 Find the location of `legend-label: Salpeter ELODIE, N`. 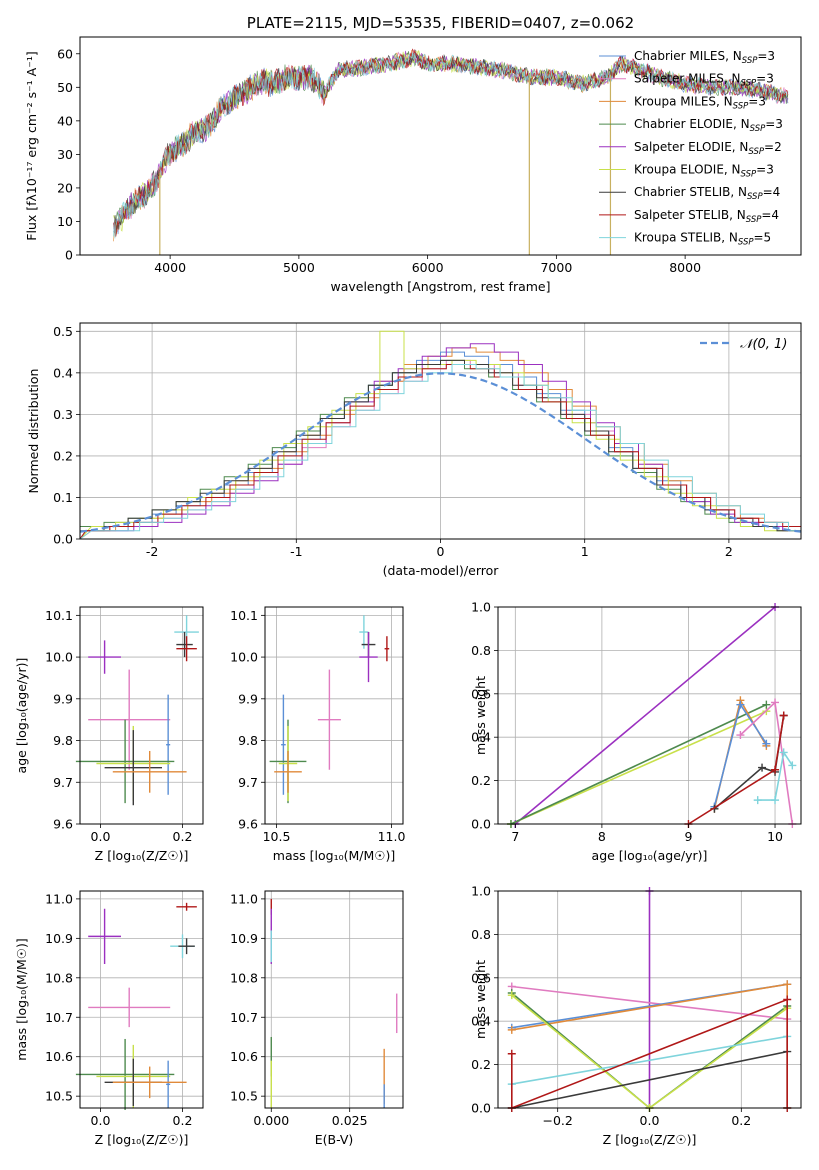

legend-label: Salpeter ELODIE, N is located at coordinates (691, 147).